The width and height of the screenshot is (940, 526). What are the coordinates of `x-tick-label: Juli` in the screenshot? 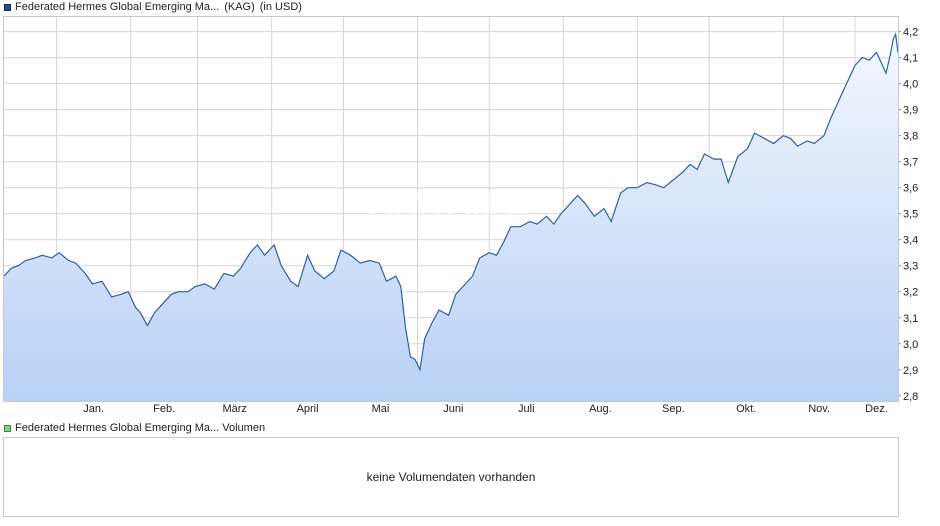 It's located at (526, 409).